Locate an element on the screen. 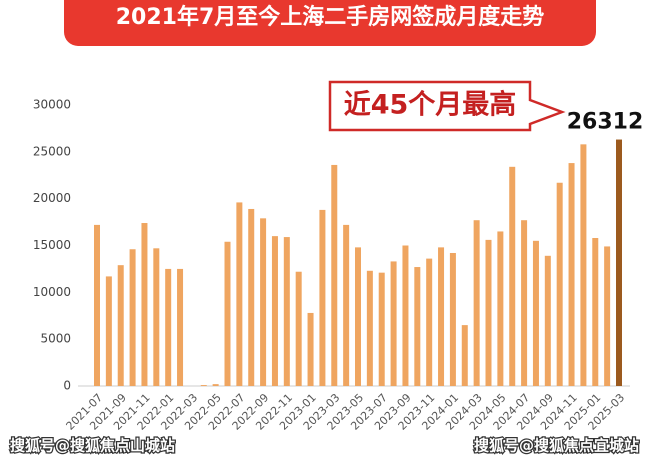 The height and width of the screenshot is (463, 660). annotation-box is located at coordinates (447, 106).